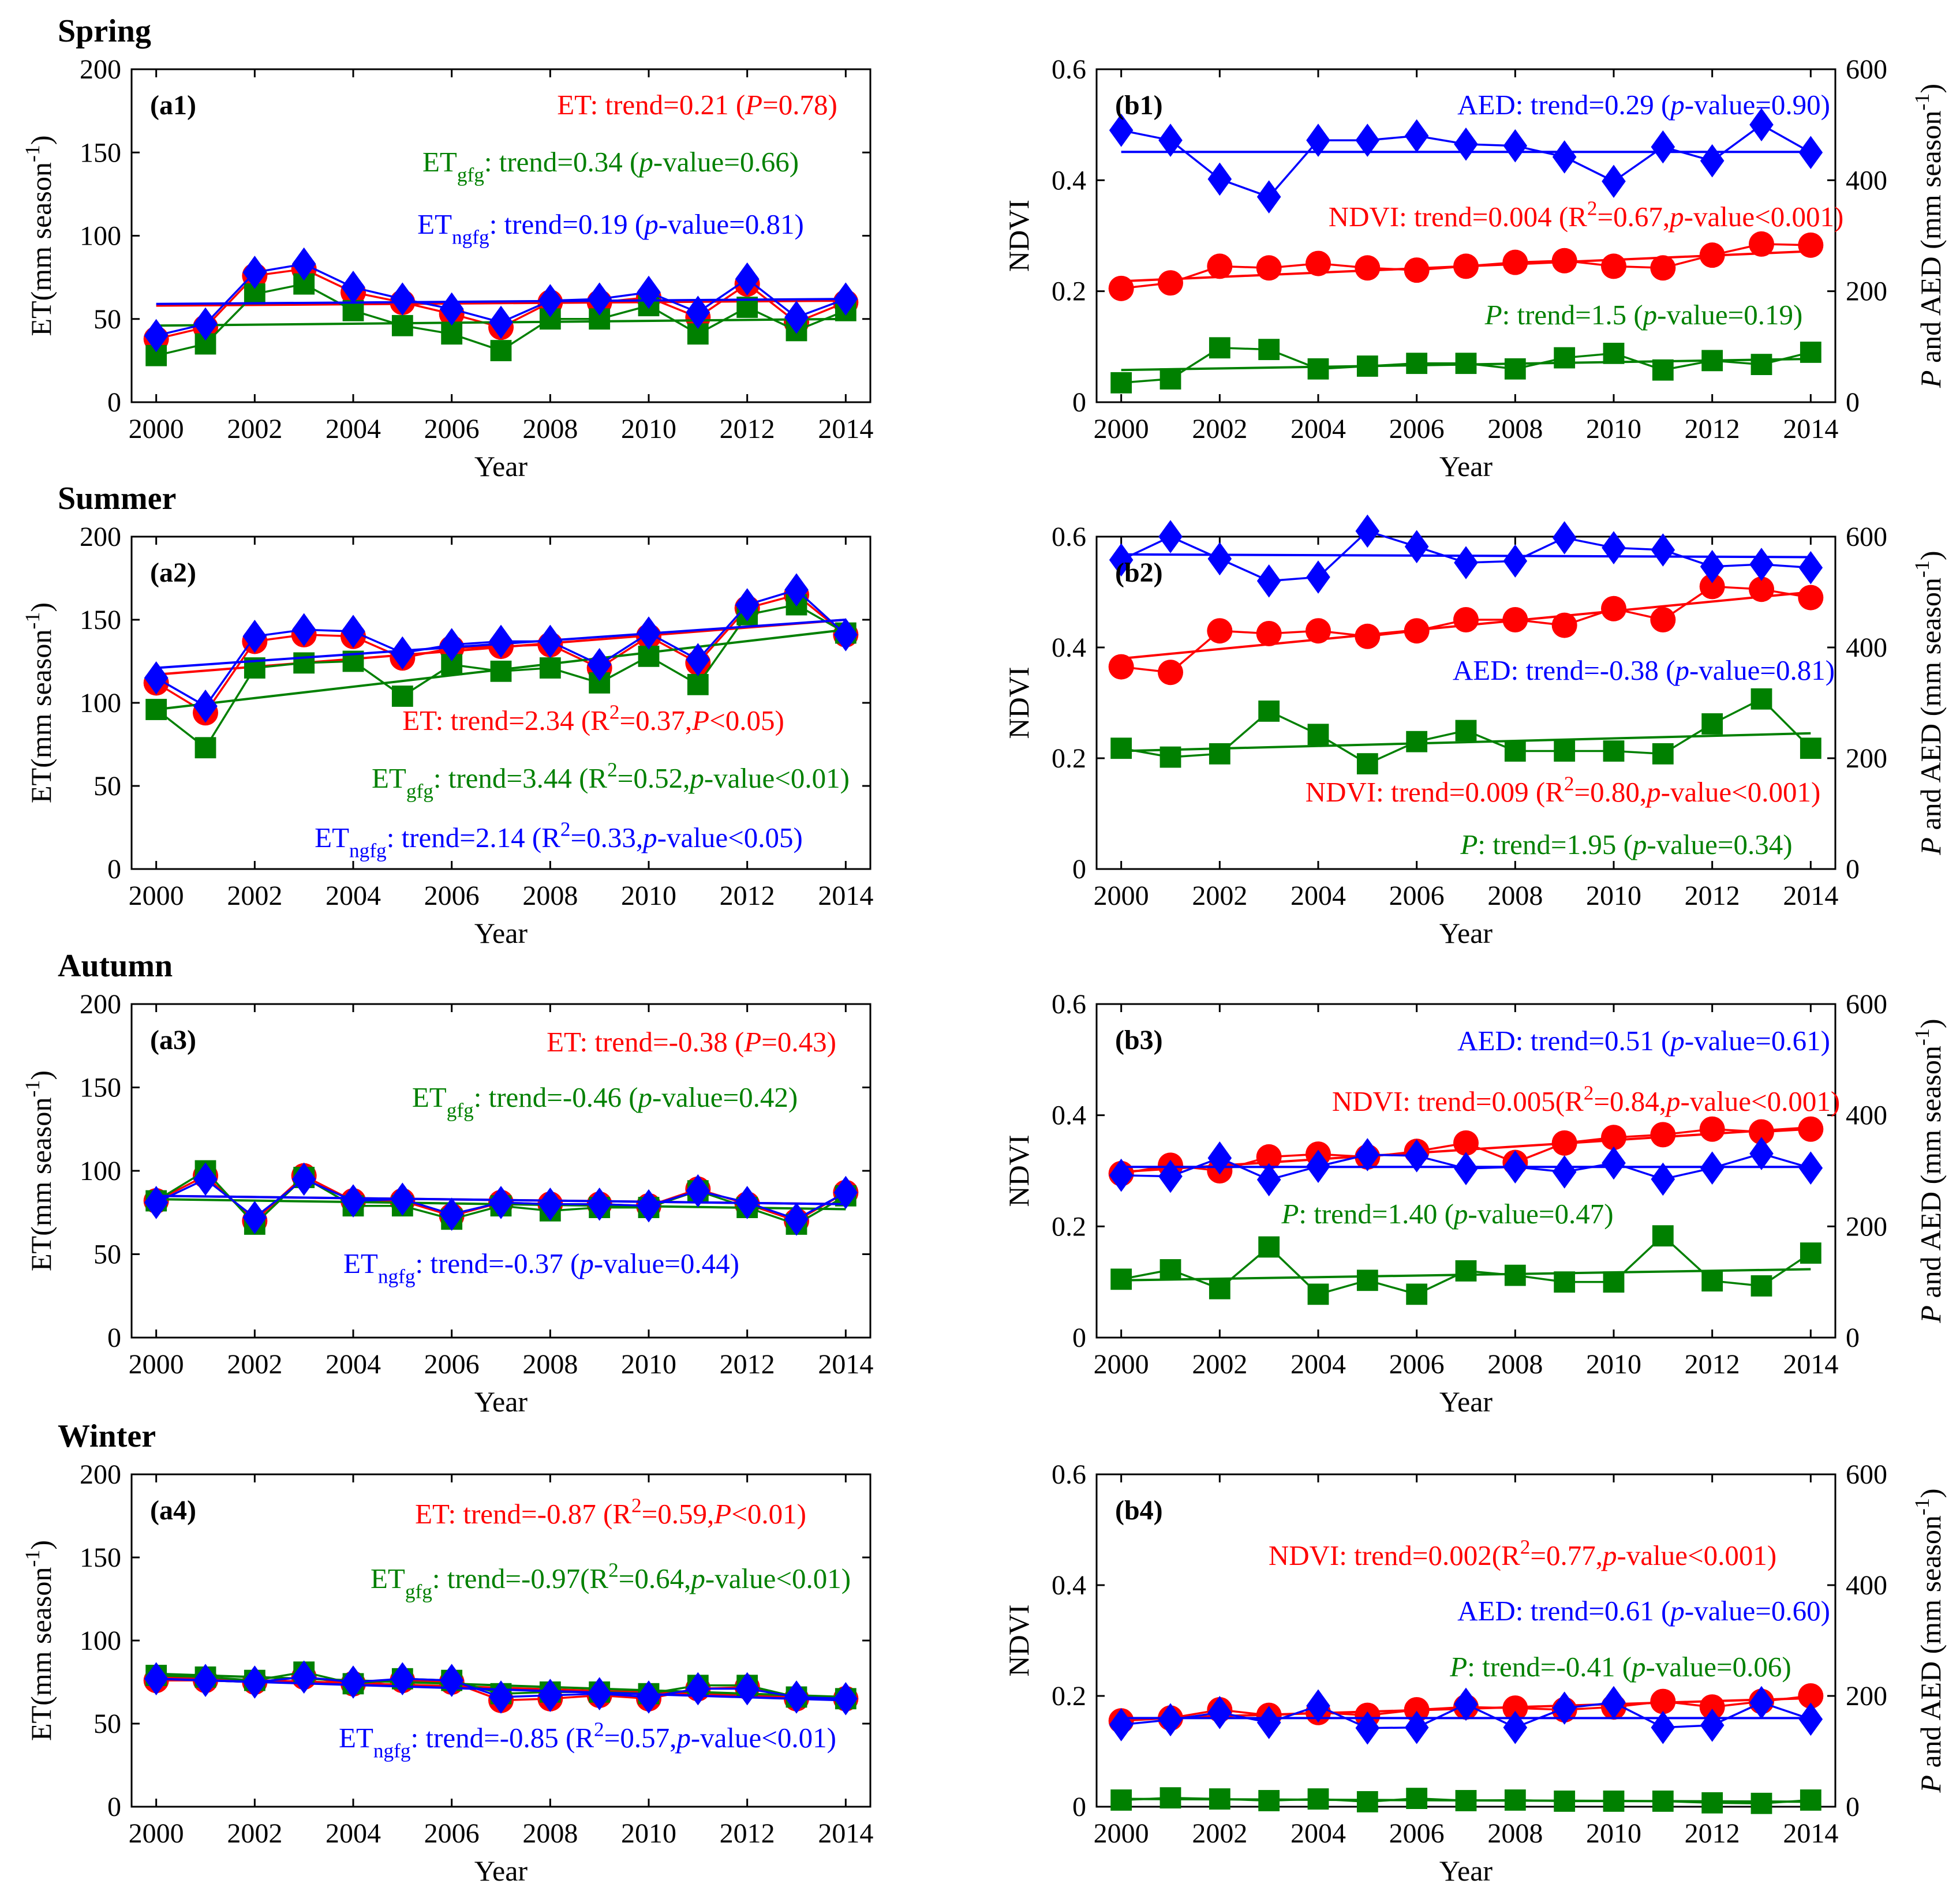 This screenshot has width=1960, height=1895. Describe the element at coordinates (1866, 1004) in the screenshot. I see `y-tick-label-right: 600` at that location.